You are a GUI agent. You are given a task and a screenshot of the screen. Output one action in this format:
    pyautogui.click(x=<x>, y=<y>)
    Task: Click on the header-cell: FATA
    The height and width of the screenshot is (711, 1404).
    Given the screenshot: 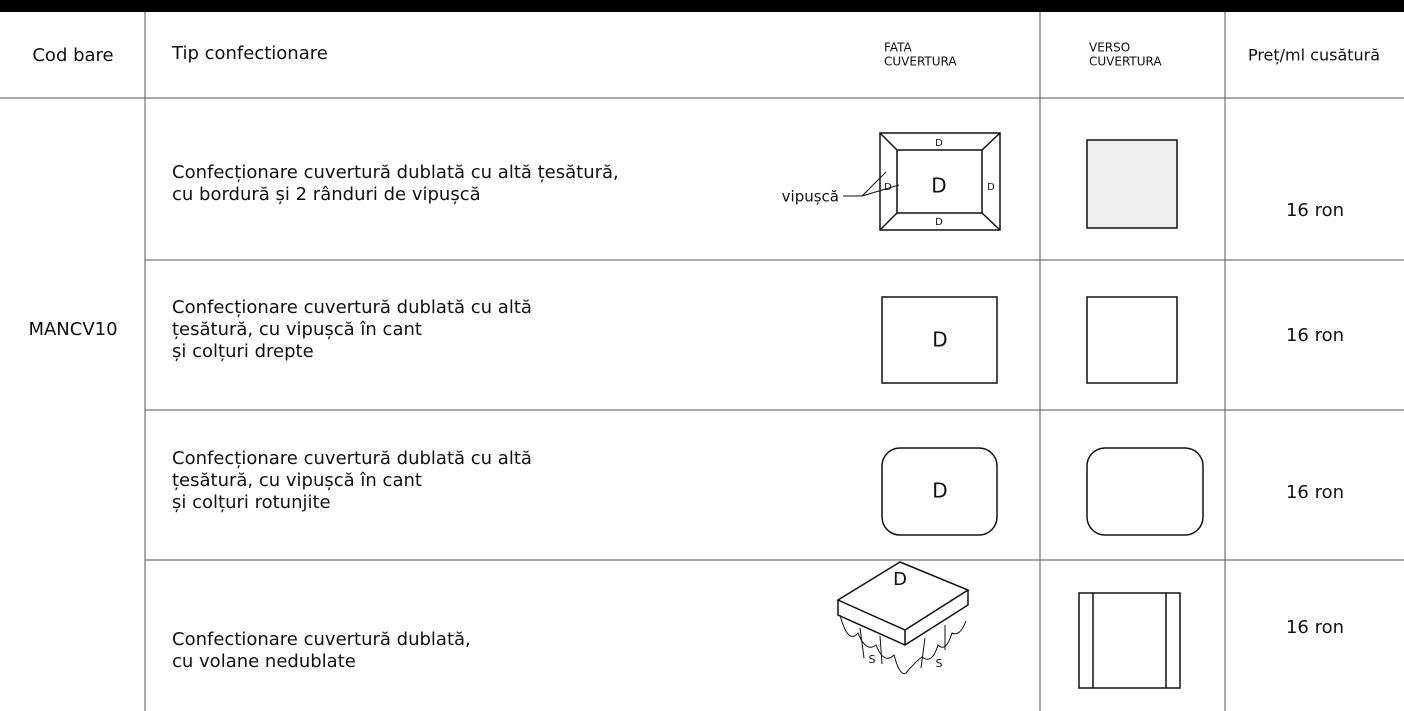 What is the action you would take?
    pyautogui.click(x=898, y=48)
    